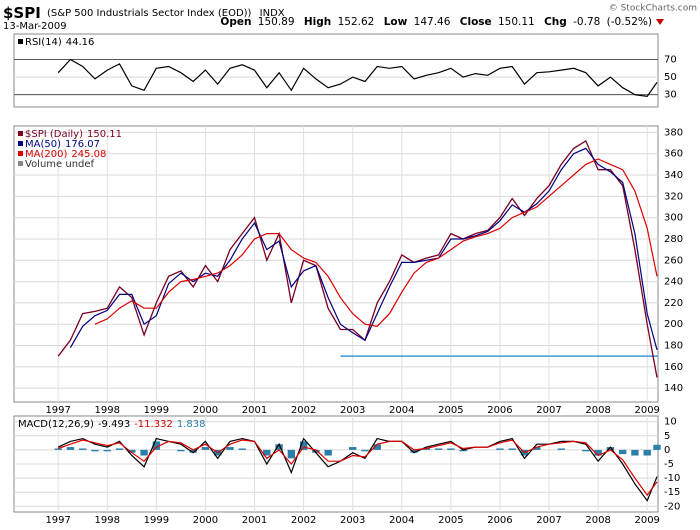 This screenshot has width=700, height=530. What do you see at coordinates (88, 154) in the screenshot?
I see `legend-value: 245.08` at bounding box center [88, 154].